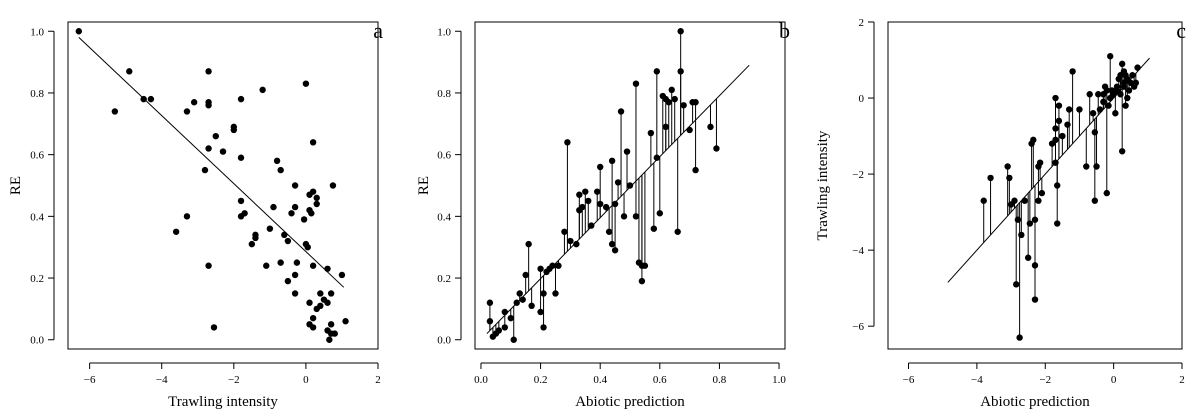 Image resolution: width=1198 pixels, height=410 pixels. Describe the element at coordinates (862, 99) in the screenshot. I see `y-tick-label: 0` at that location.